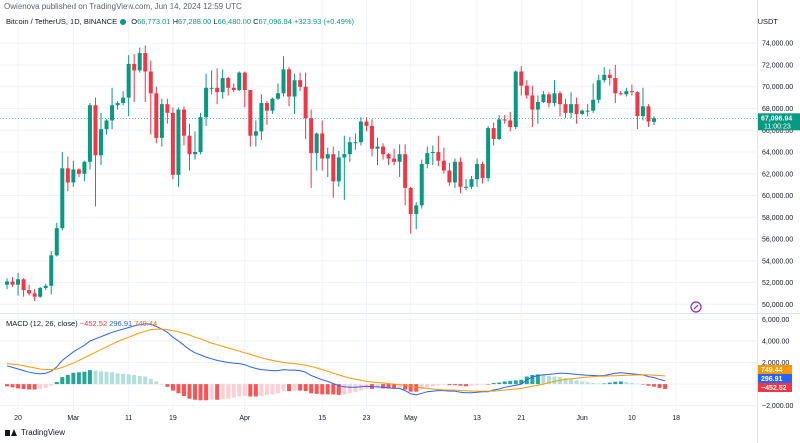 This screenshot has height=443, width=800. What do you see at coordinates (128, 418) in the screenshot?
I see `time-tick-label: 11` at bounding box center [128, 418].